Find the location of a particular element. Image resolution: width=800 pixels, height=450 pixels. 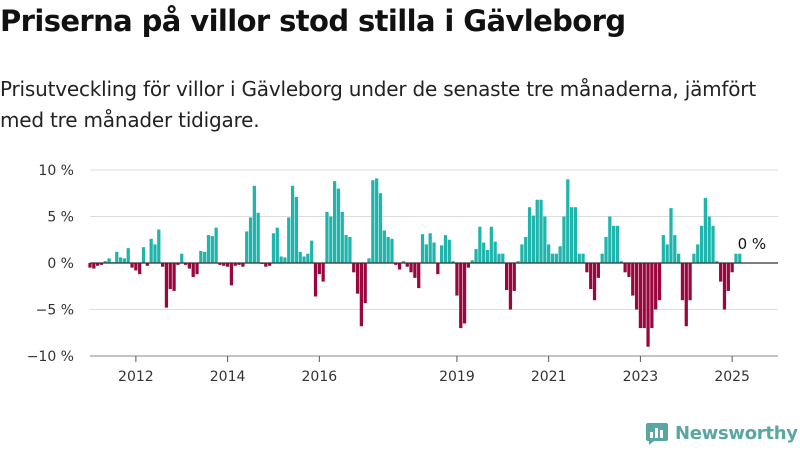

x-tick-label: 2016 is located at coordinates (320, 377).